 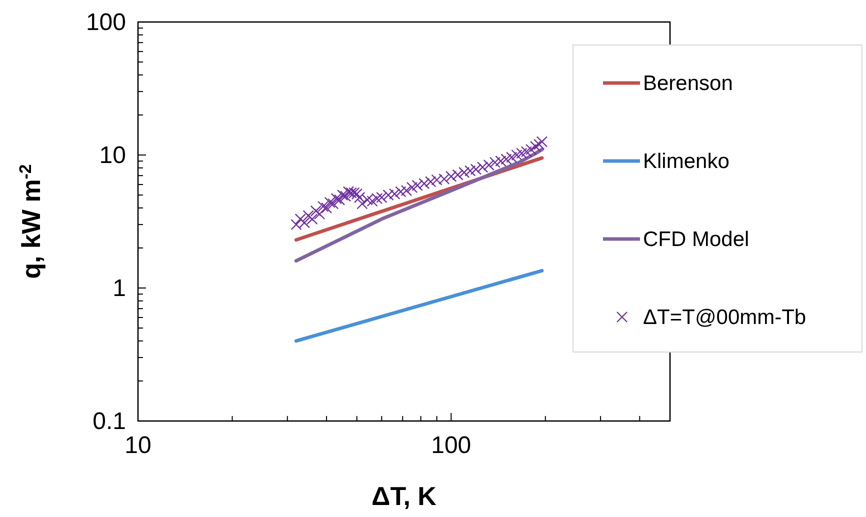 What do you see at coordinates (106, 22) in the screenshot?
I see `y-tick-label: 100` at bounding box center [106, 22].